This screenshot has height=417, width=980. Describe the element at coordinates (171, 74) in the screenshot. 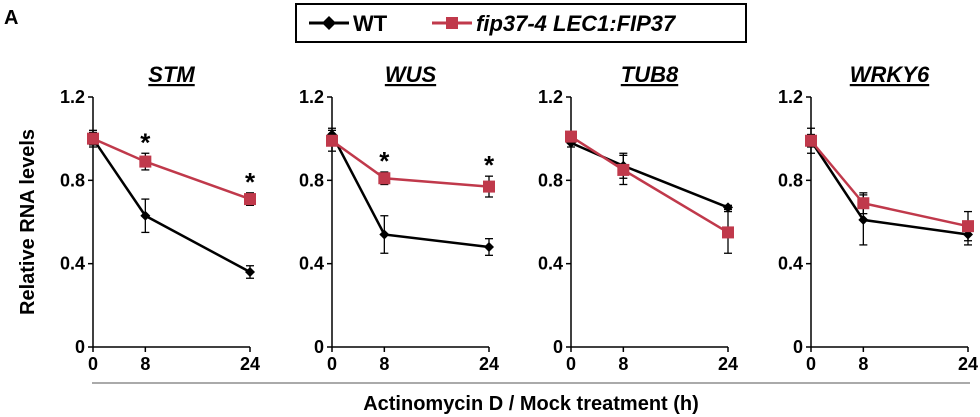

I see `chart-title: STM` at that location.